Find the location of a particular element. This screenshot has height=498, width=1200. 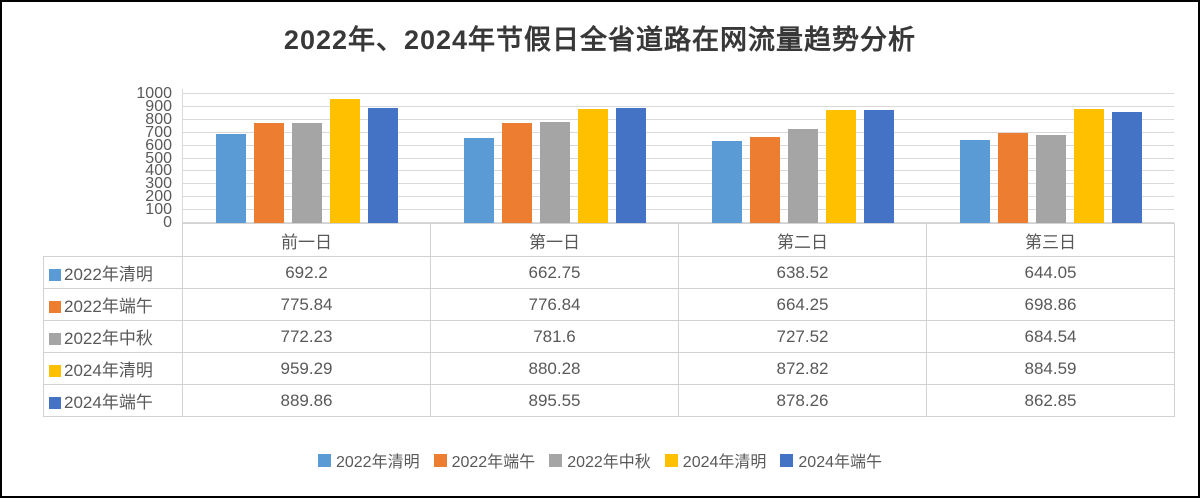

legend-label: 2022年端午 is located at coordinates (493, 462).